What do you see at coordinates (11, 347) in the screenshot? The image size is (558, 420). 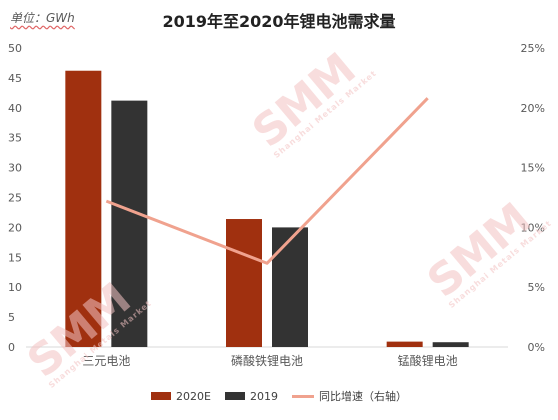 I see `y-tick-label-left: 0` at bounding box center [11, 347].